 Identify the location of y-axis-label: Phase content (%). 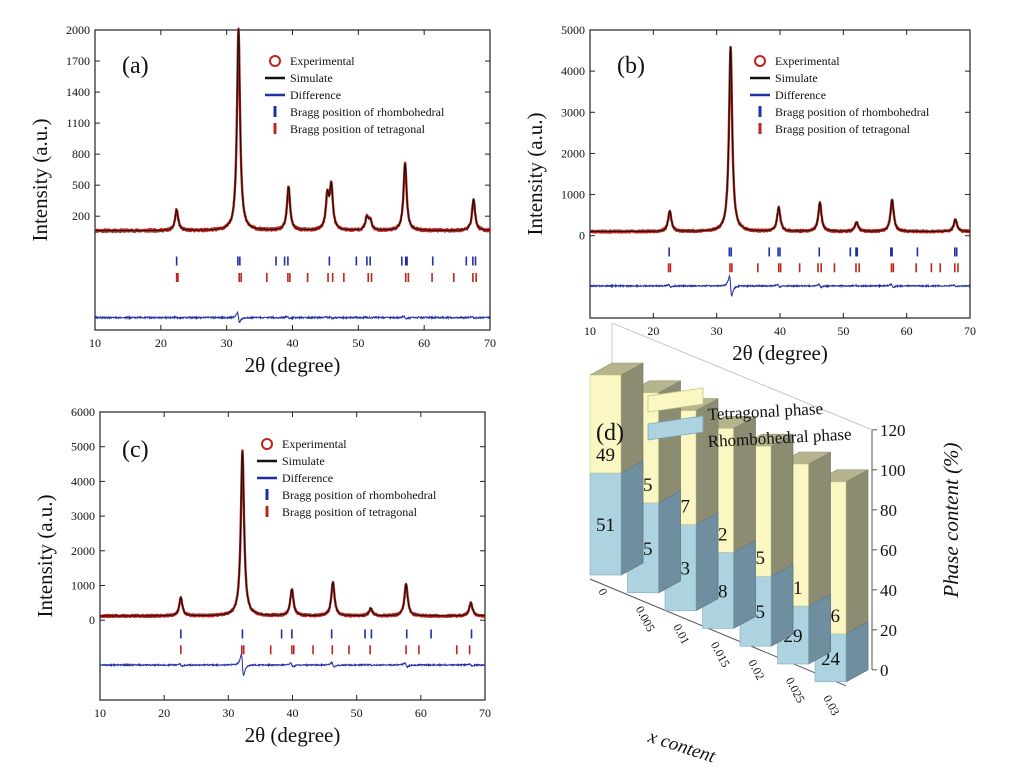
(951, 520).